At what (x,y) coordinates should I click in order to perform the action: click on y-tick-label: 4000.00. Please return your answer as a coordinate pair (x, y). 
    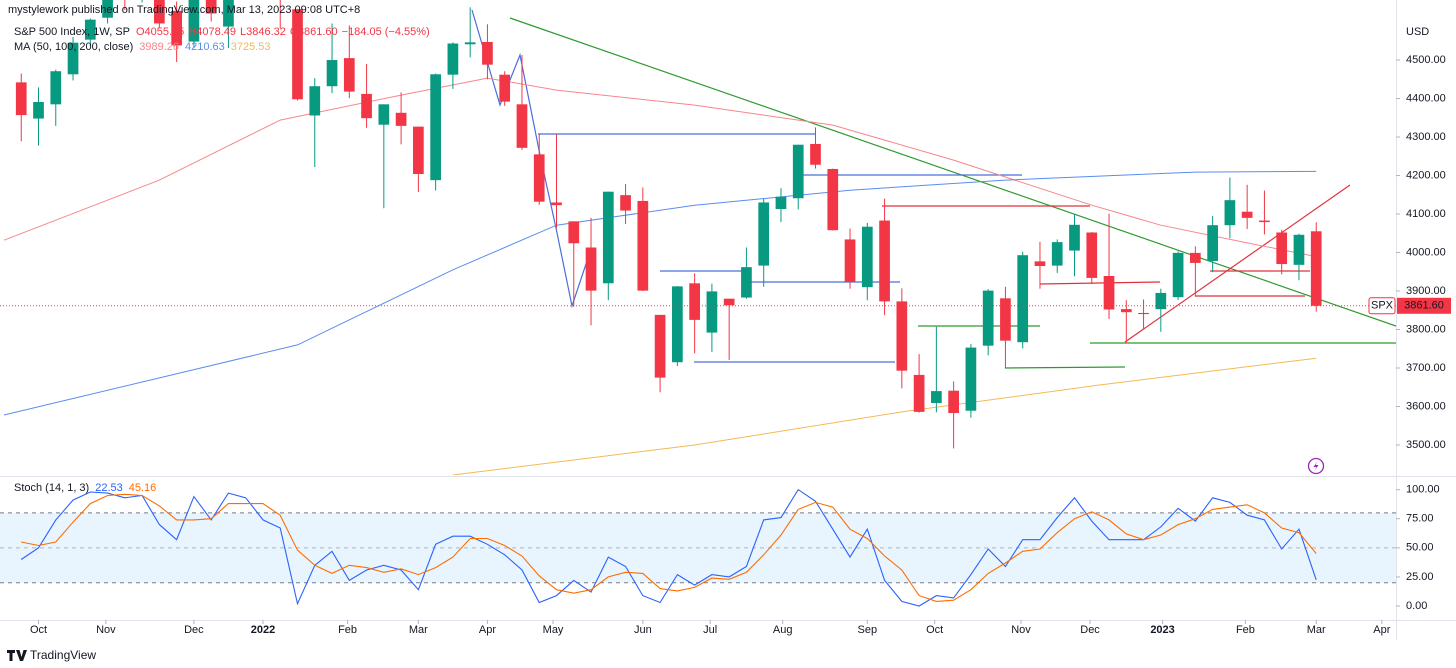
    Looking at the image, I should click on (1426, 252).